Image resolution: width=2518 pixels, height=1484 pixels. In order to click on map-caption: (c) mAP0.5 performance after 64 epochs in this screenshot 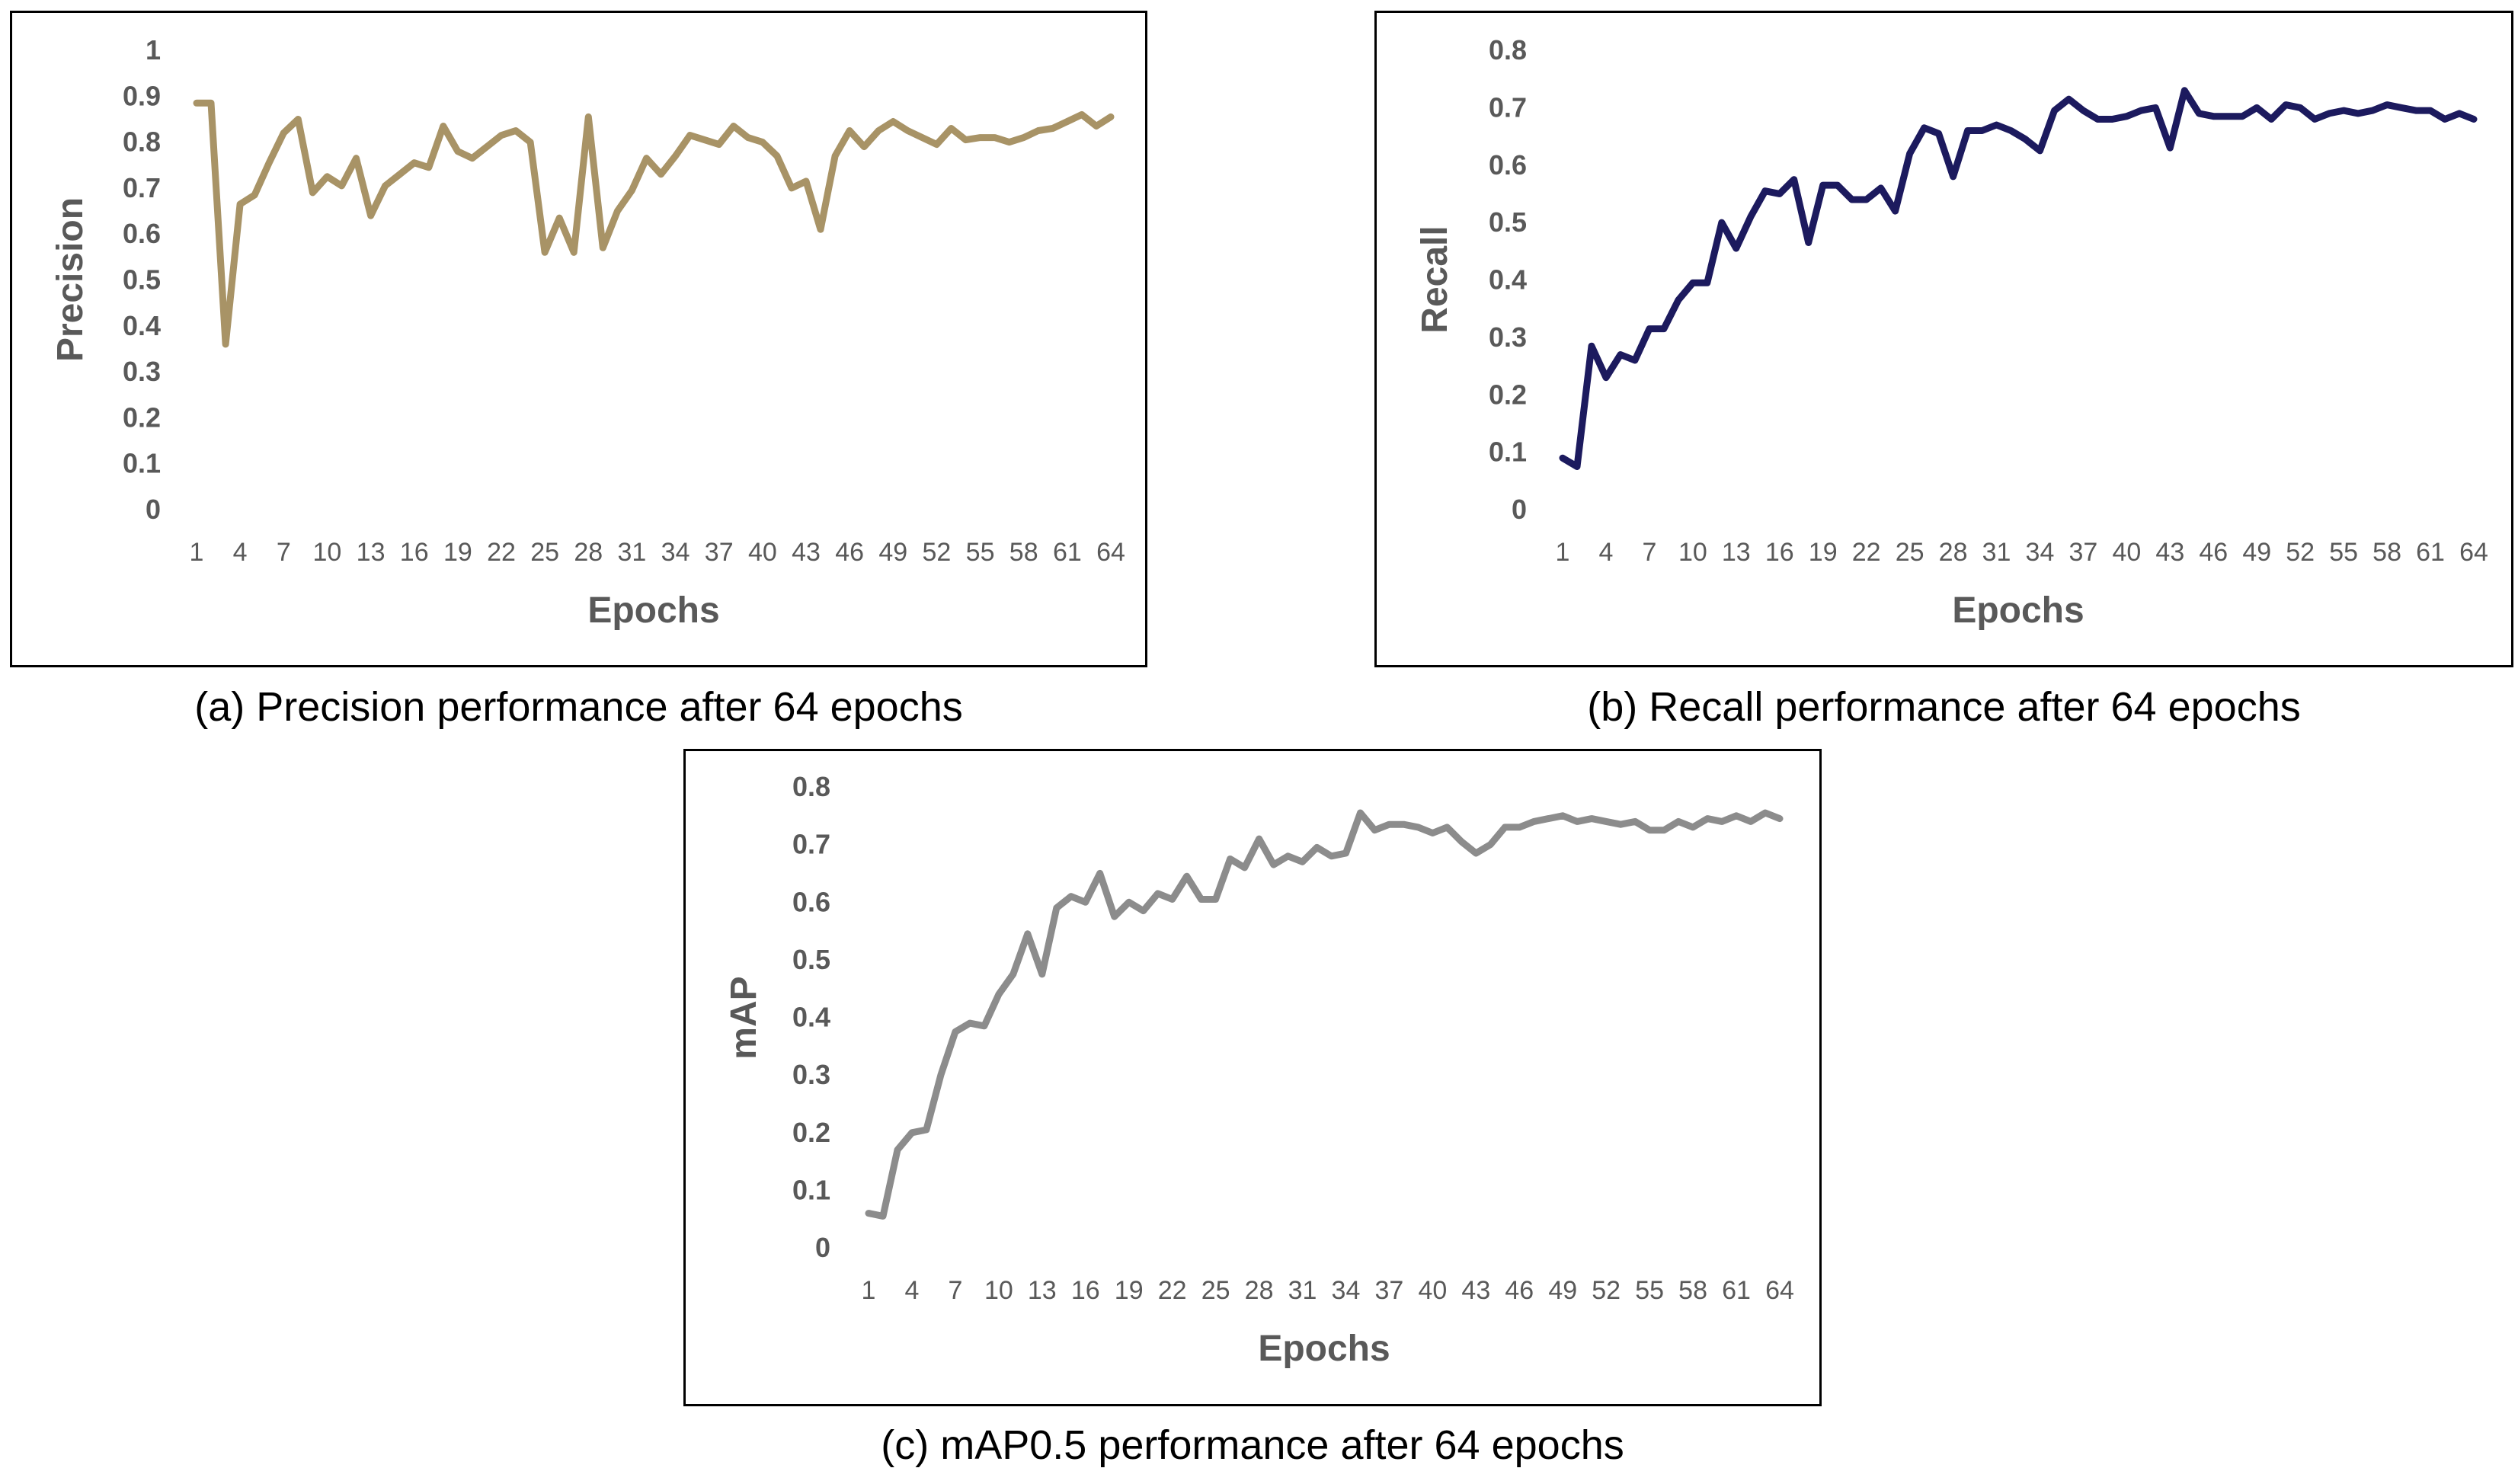, I will do `click(1252, 1445)`.